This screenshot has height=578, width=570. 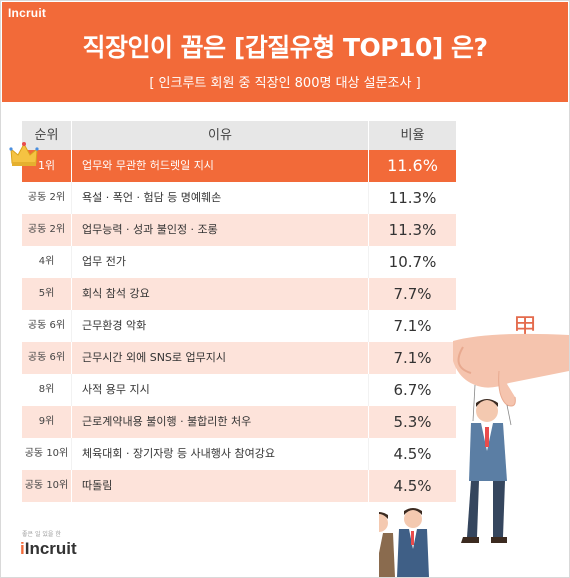 What do you see at coordinates (50, 548) in the screenshot?
I see `logo-wordmark: Incruit` at bounding box center [50, 548].